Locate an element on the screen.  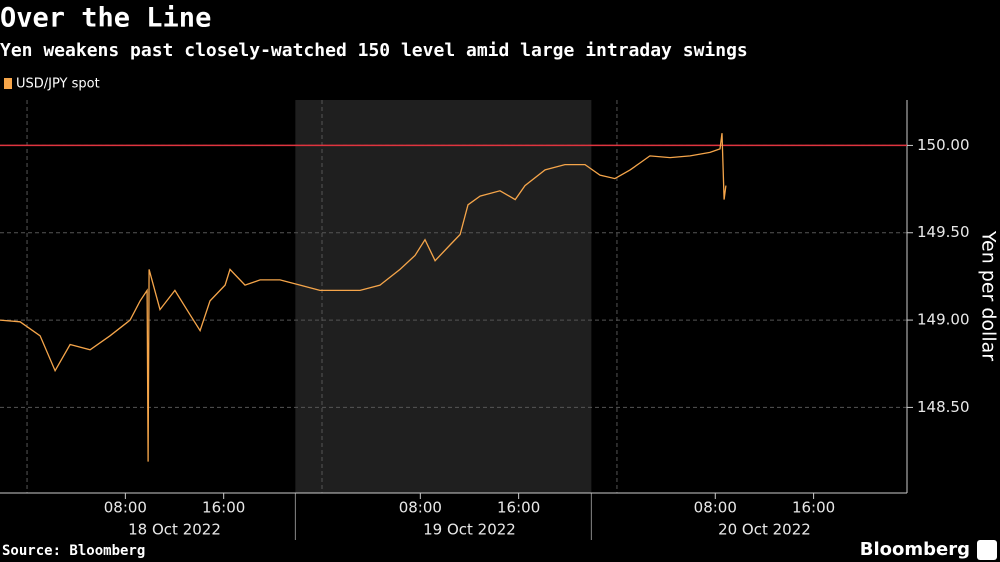
y-tick-label: 149.00 is located at coordinates (943, 320).